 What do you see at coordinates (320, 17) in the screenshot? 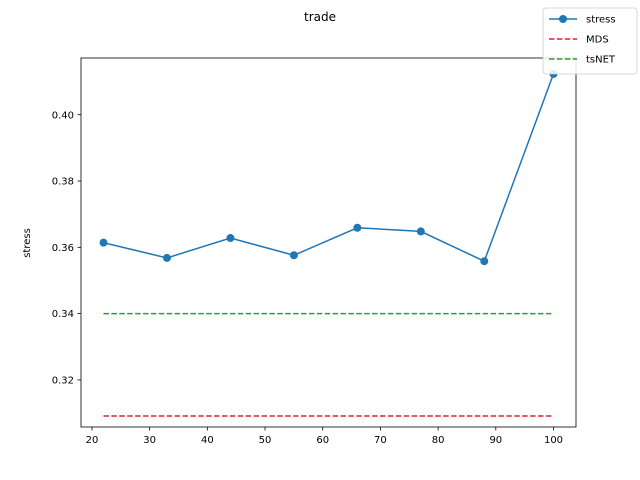
I see `chart-title: trade` at bounding box center [320, 17].